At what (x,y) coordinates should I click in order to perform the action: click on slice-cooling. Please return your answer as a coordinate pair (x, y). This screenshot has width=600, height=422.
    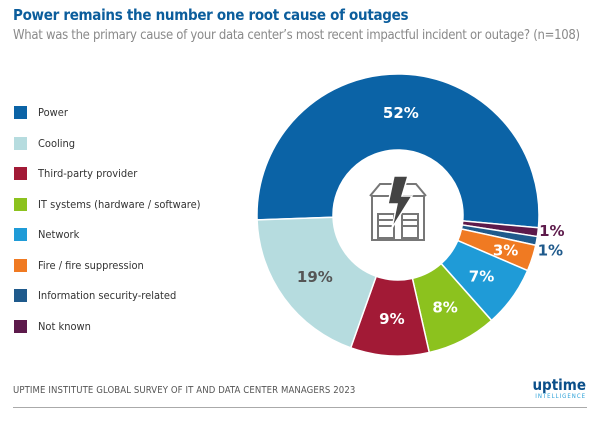
    Looking at the image, I should click on (317, 282).